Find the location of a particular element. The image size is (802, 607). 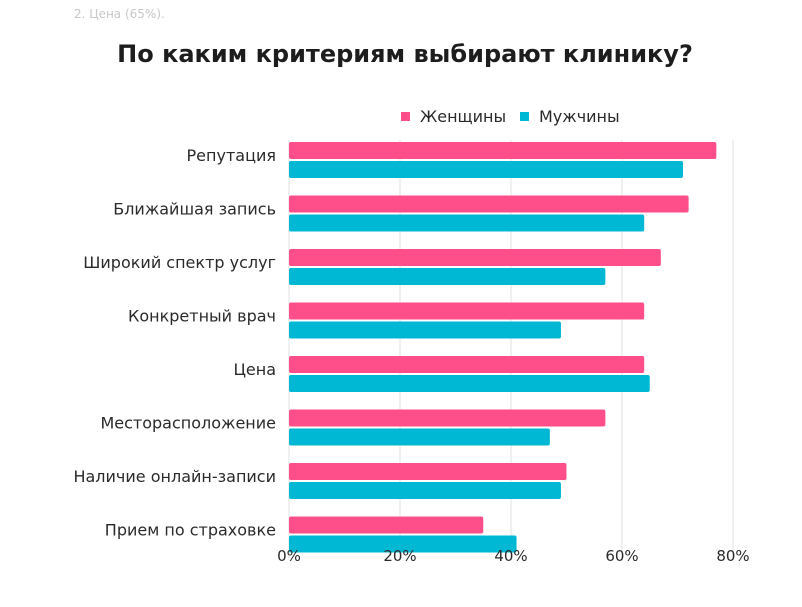

category-label-7: Прием по страховке is located at coordinates (190, 530).